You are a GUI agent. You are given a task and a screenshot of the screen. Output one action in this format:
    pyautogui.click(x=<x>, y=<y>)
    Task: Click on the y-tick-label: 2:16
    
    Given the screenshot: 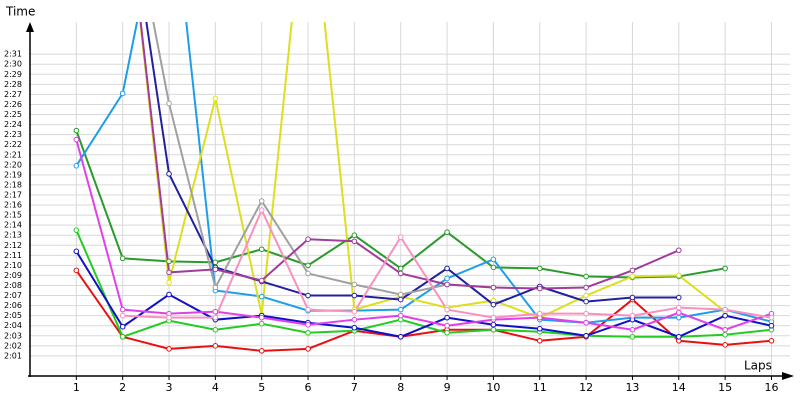 What is the action you would take?
    pyautogui.click(x=13, y=205)
    